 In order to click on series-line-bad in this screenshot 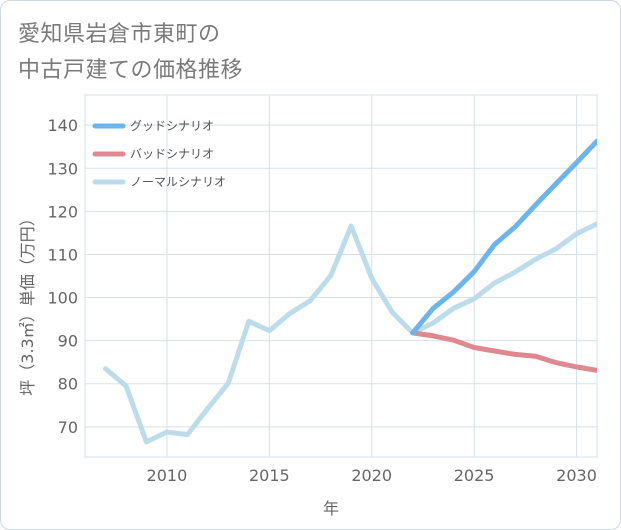, I will do `click(503, 351)`.